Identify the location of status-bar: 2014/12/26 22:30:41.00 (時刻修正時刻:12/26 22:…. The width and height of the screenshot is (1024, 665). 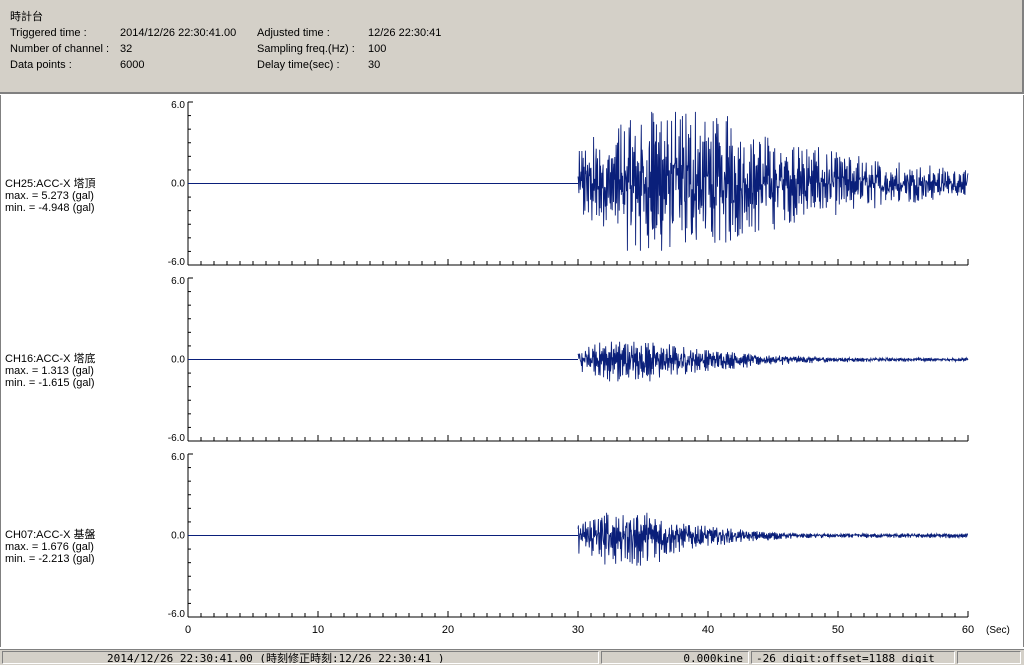
(512, 657).